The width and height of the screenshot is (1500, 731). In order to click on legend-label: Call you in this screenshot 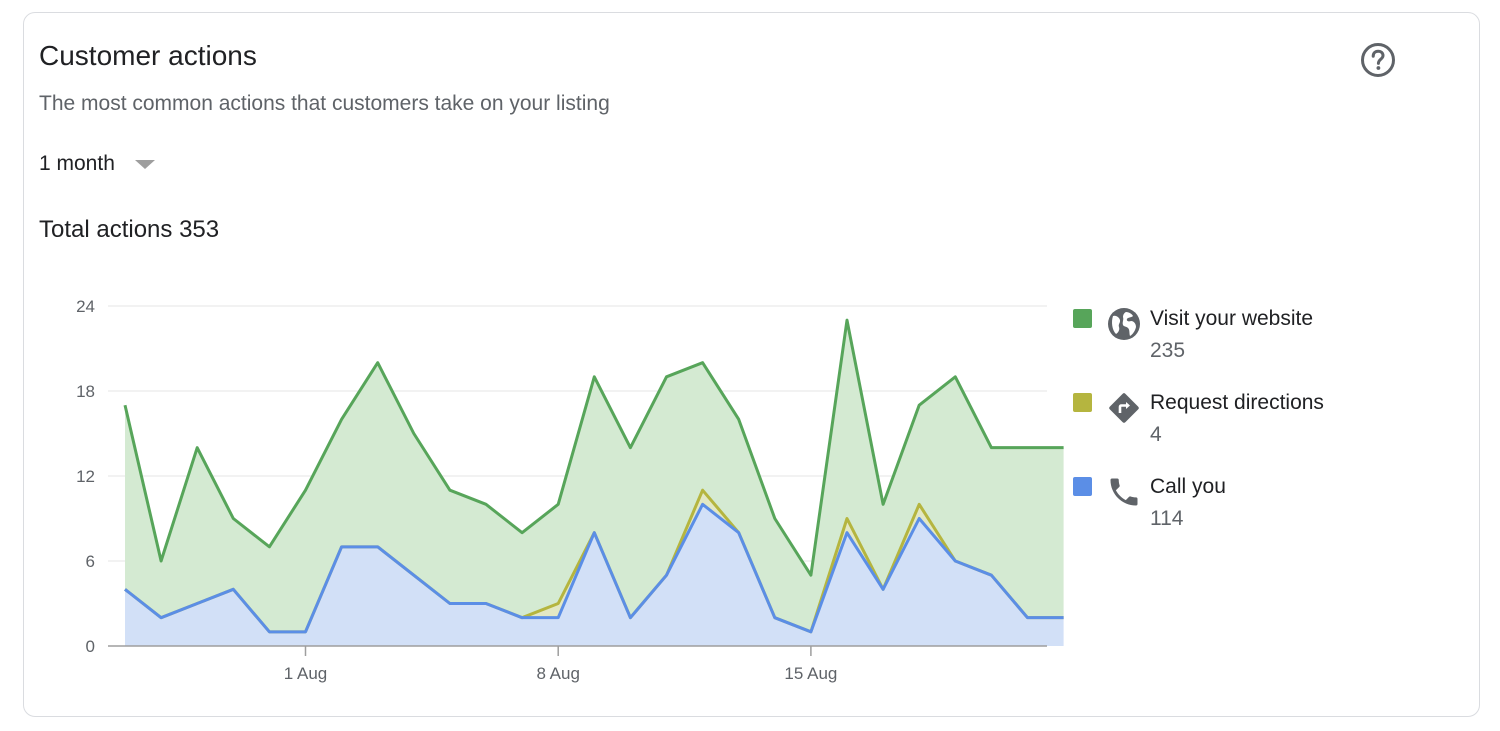, I will do `click(1188, 486)`.